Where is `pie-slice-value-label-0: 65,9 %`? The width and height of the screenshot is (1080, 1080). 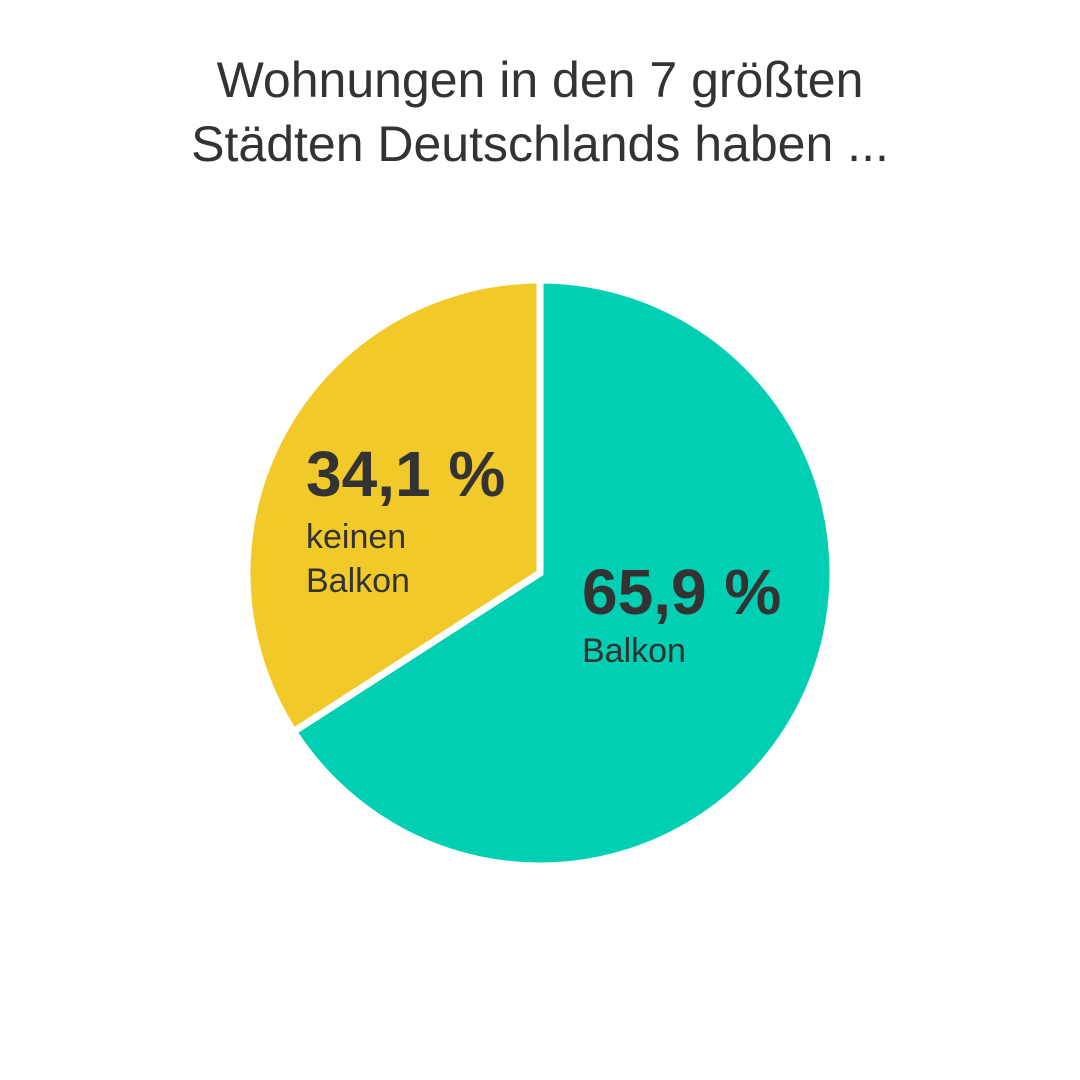 pie-slice-value-label-0: 65,9 % is located at coordinates (681, 592).